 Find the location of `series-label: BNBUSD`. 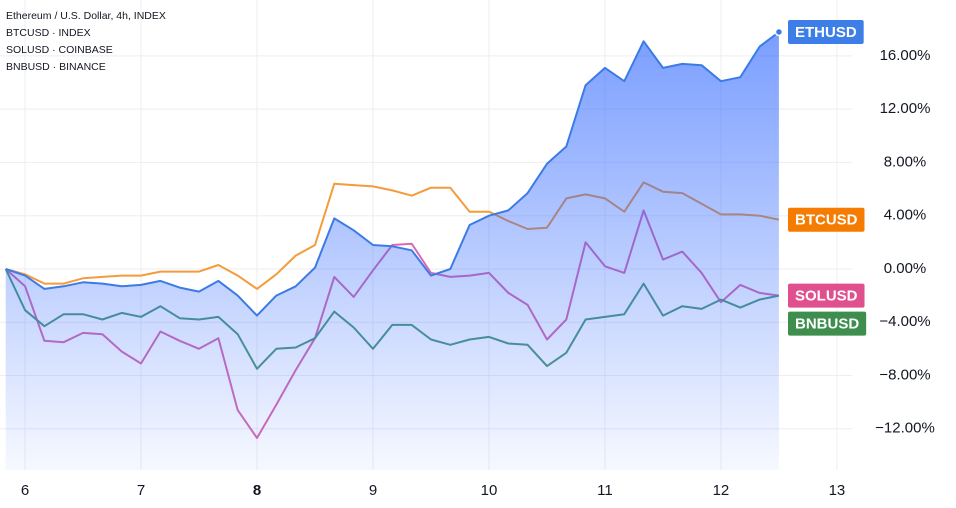

series-label: BNBUSD is located at coordinates (827, 323).